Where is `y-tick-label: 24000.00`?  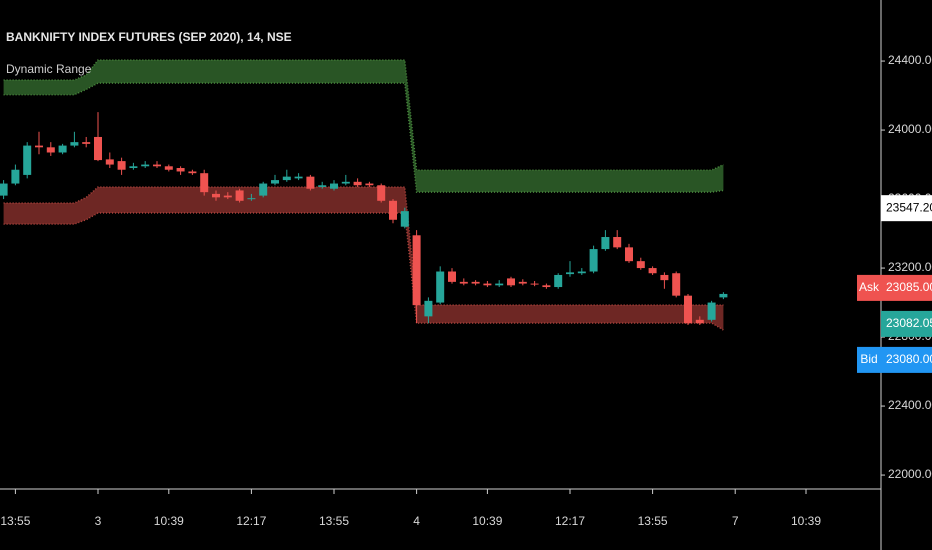 y-tick-label: 24000.00 is located at coordinates (910, 129).